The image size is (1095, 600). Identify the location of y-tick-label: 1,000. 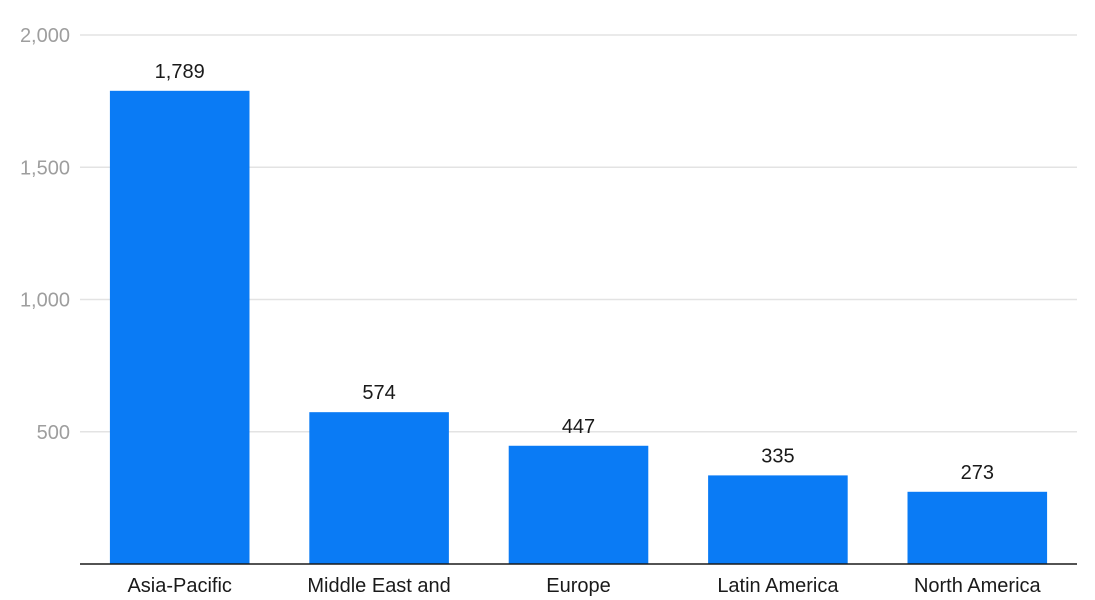
(45, 301).